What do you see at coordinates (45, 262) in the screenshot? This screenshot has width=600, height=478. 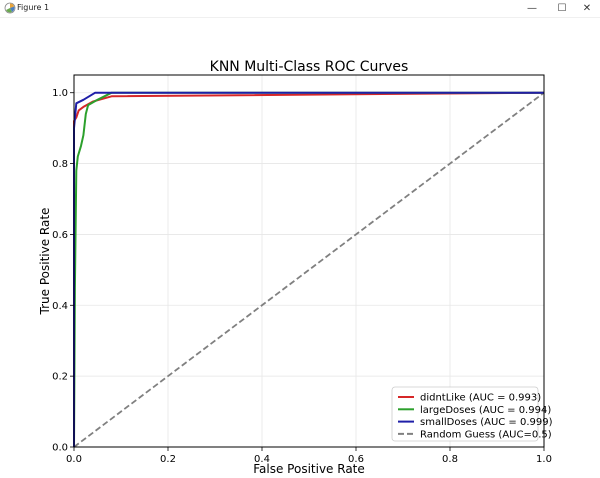 I see `y-axis-label: True Positive Rate` at bounding box center [45, 262].